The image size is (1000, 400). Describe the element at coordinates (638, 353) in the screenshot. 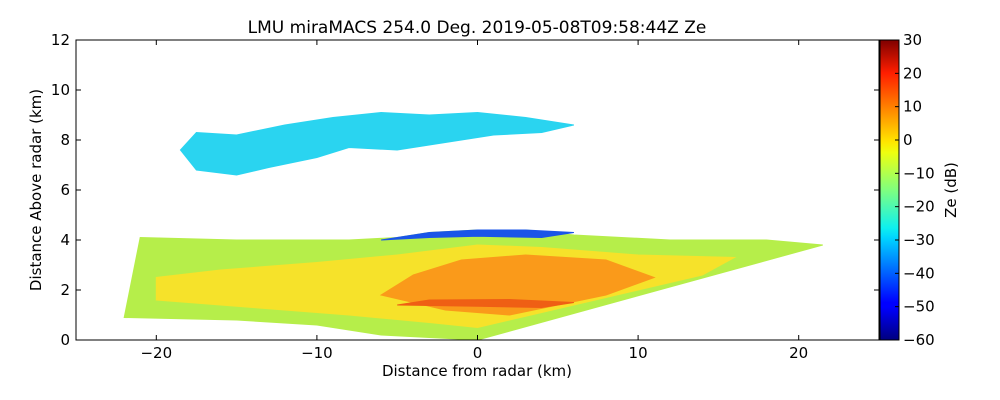

I see `x-tick-label: 10` at that location.